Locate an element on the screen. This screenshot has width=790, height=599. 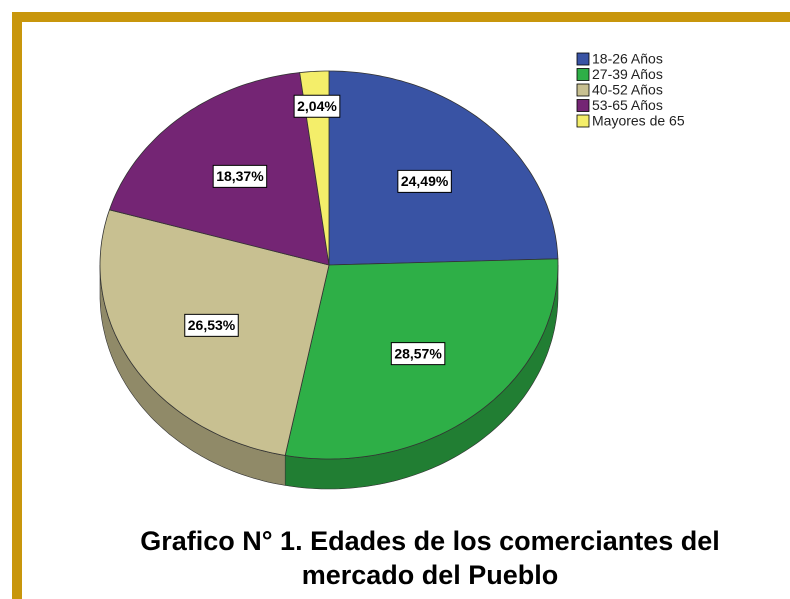
legend-label: 27-39 Años is located at coordinates (627, 74).